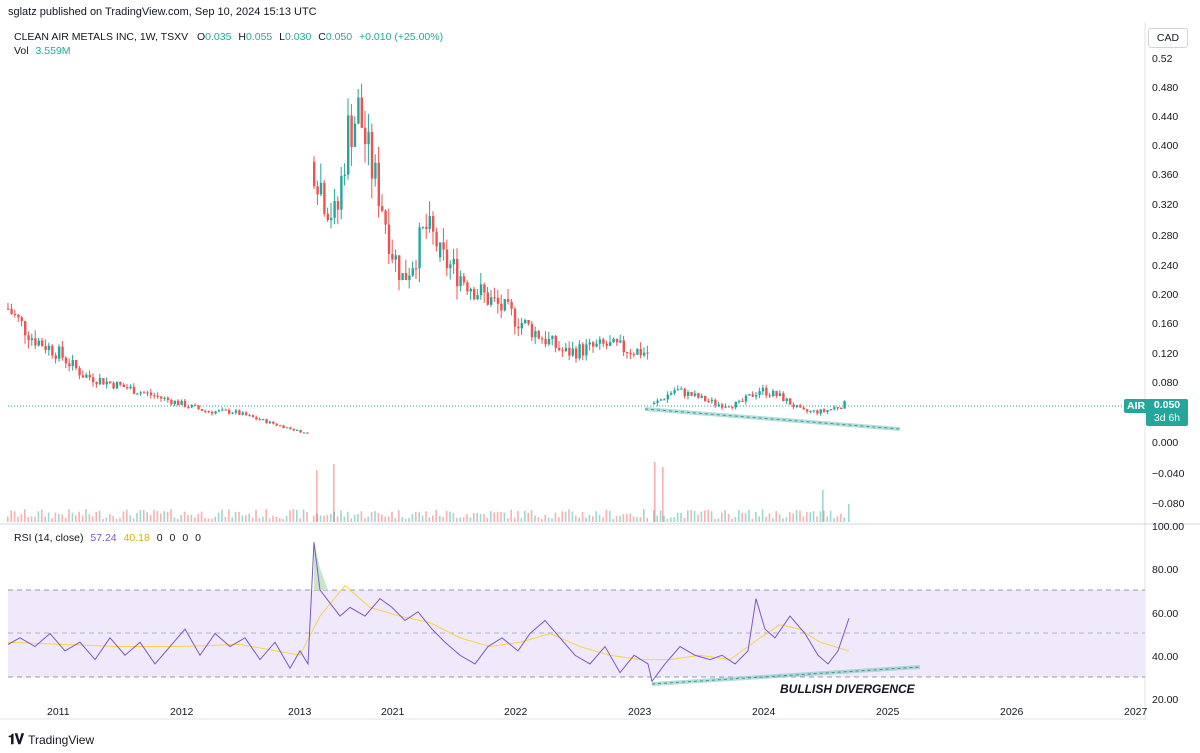 The image size is (1200, 753). I want to click on price-tick: 0.200, so click(1165, 295).